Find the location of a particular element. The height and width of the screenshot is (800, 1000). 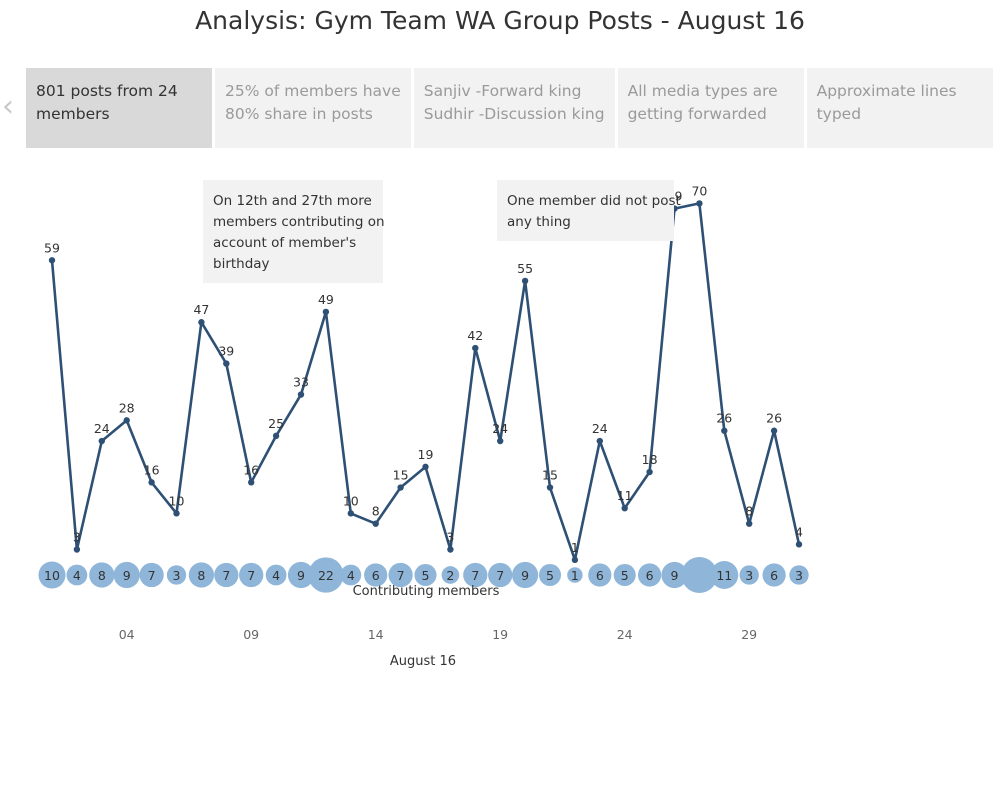

posts-data-label: 16 is located at coordinates (152, 469).